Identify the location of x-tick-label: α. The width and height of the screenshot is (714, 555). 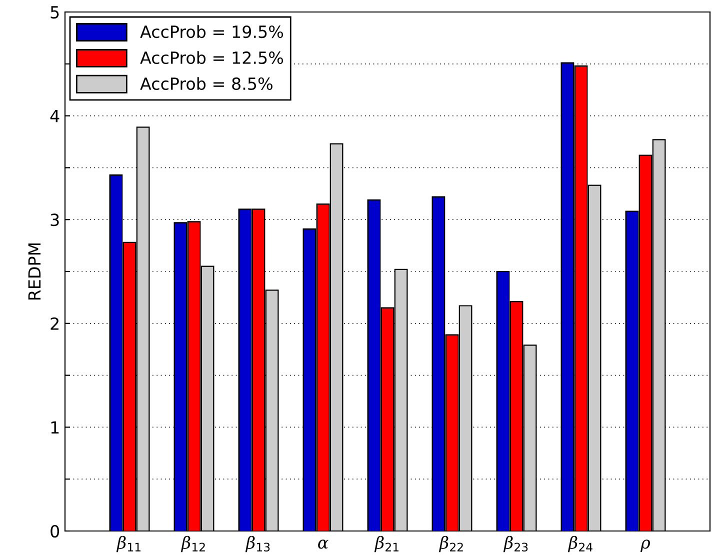
(323, 544).